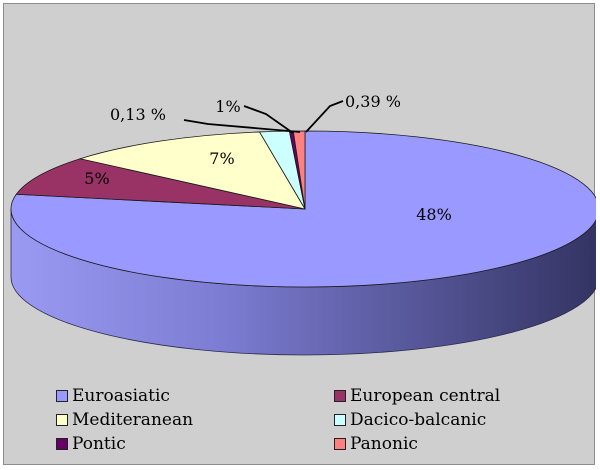  I want to click on legend-item-dacico-balcanic: Dacico-balcanic, so click(454, 419).